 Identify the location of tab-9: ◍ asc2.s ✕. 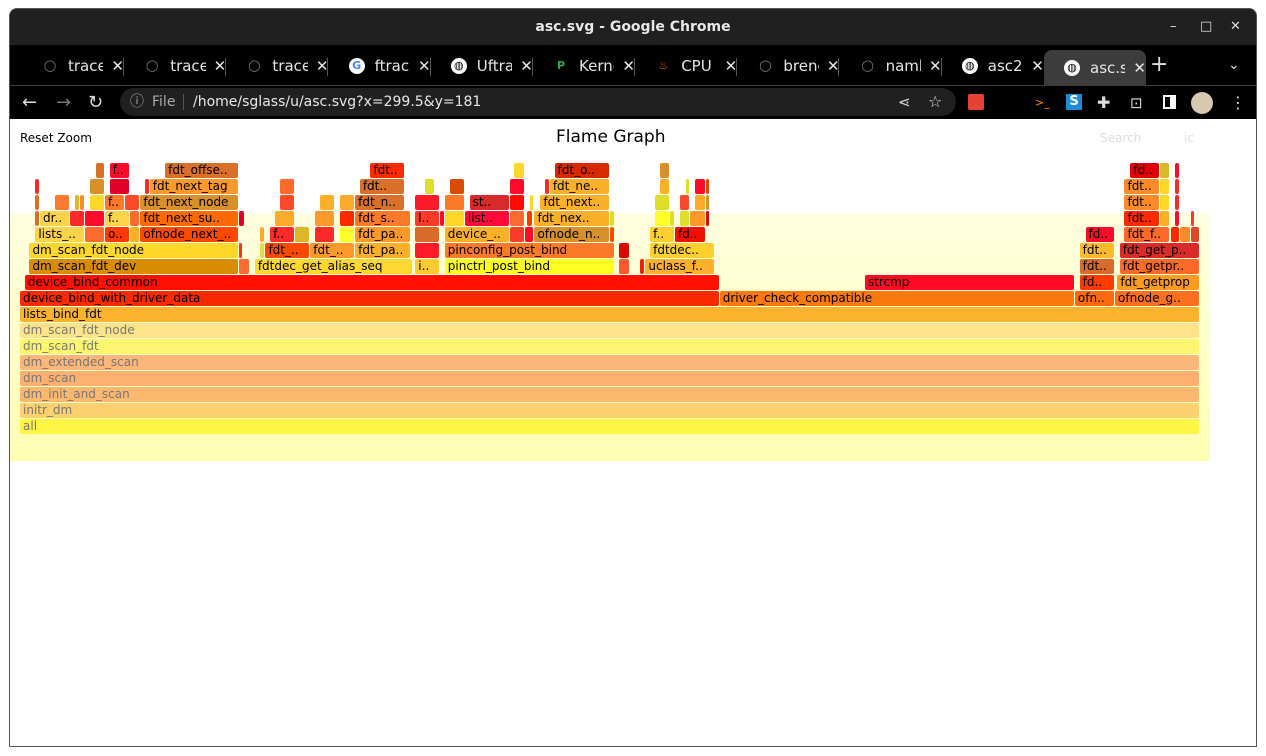
(993, 66).